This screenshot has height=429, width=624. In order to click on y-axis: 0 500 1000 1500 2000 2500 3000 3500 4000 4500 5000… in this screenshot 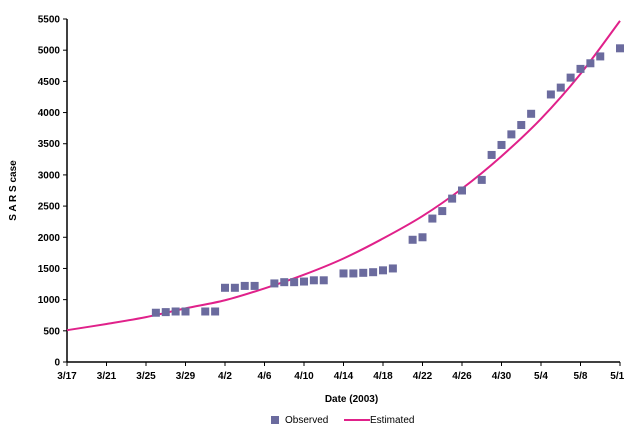, I will do `click(53, 192)`.